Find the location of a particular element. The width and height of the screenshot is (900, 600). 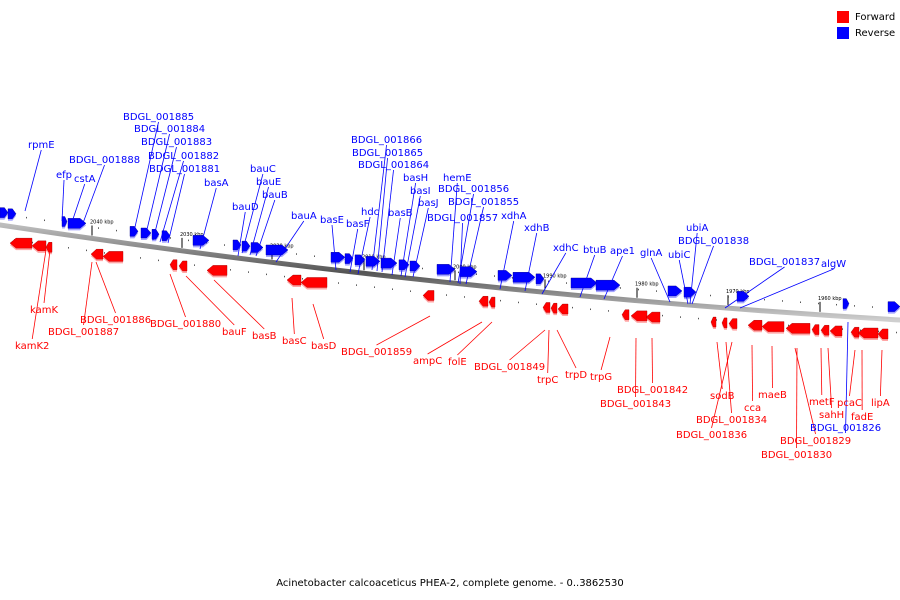

gene-label: BDGL_001882 is located at coordinates (183, 156).